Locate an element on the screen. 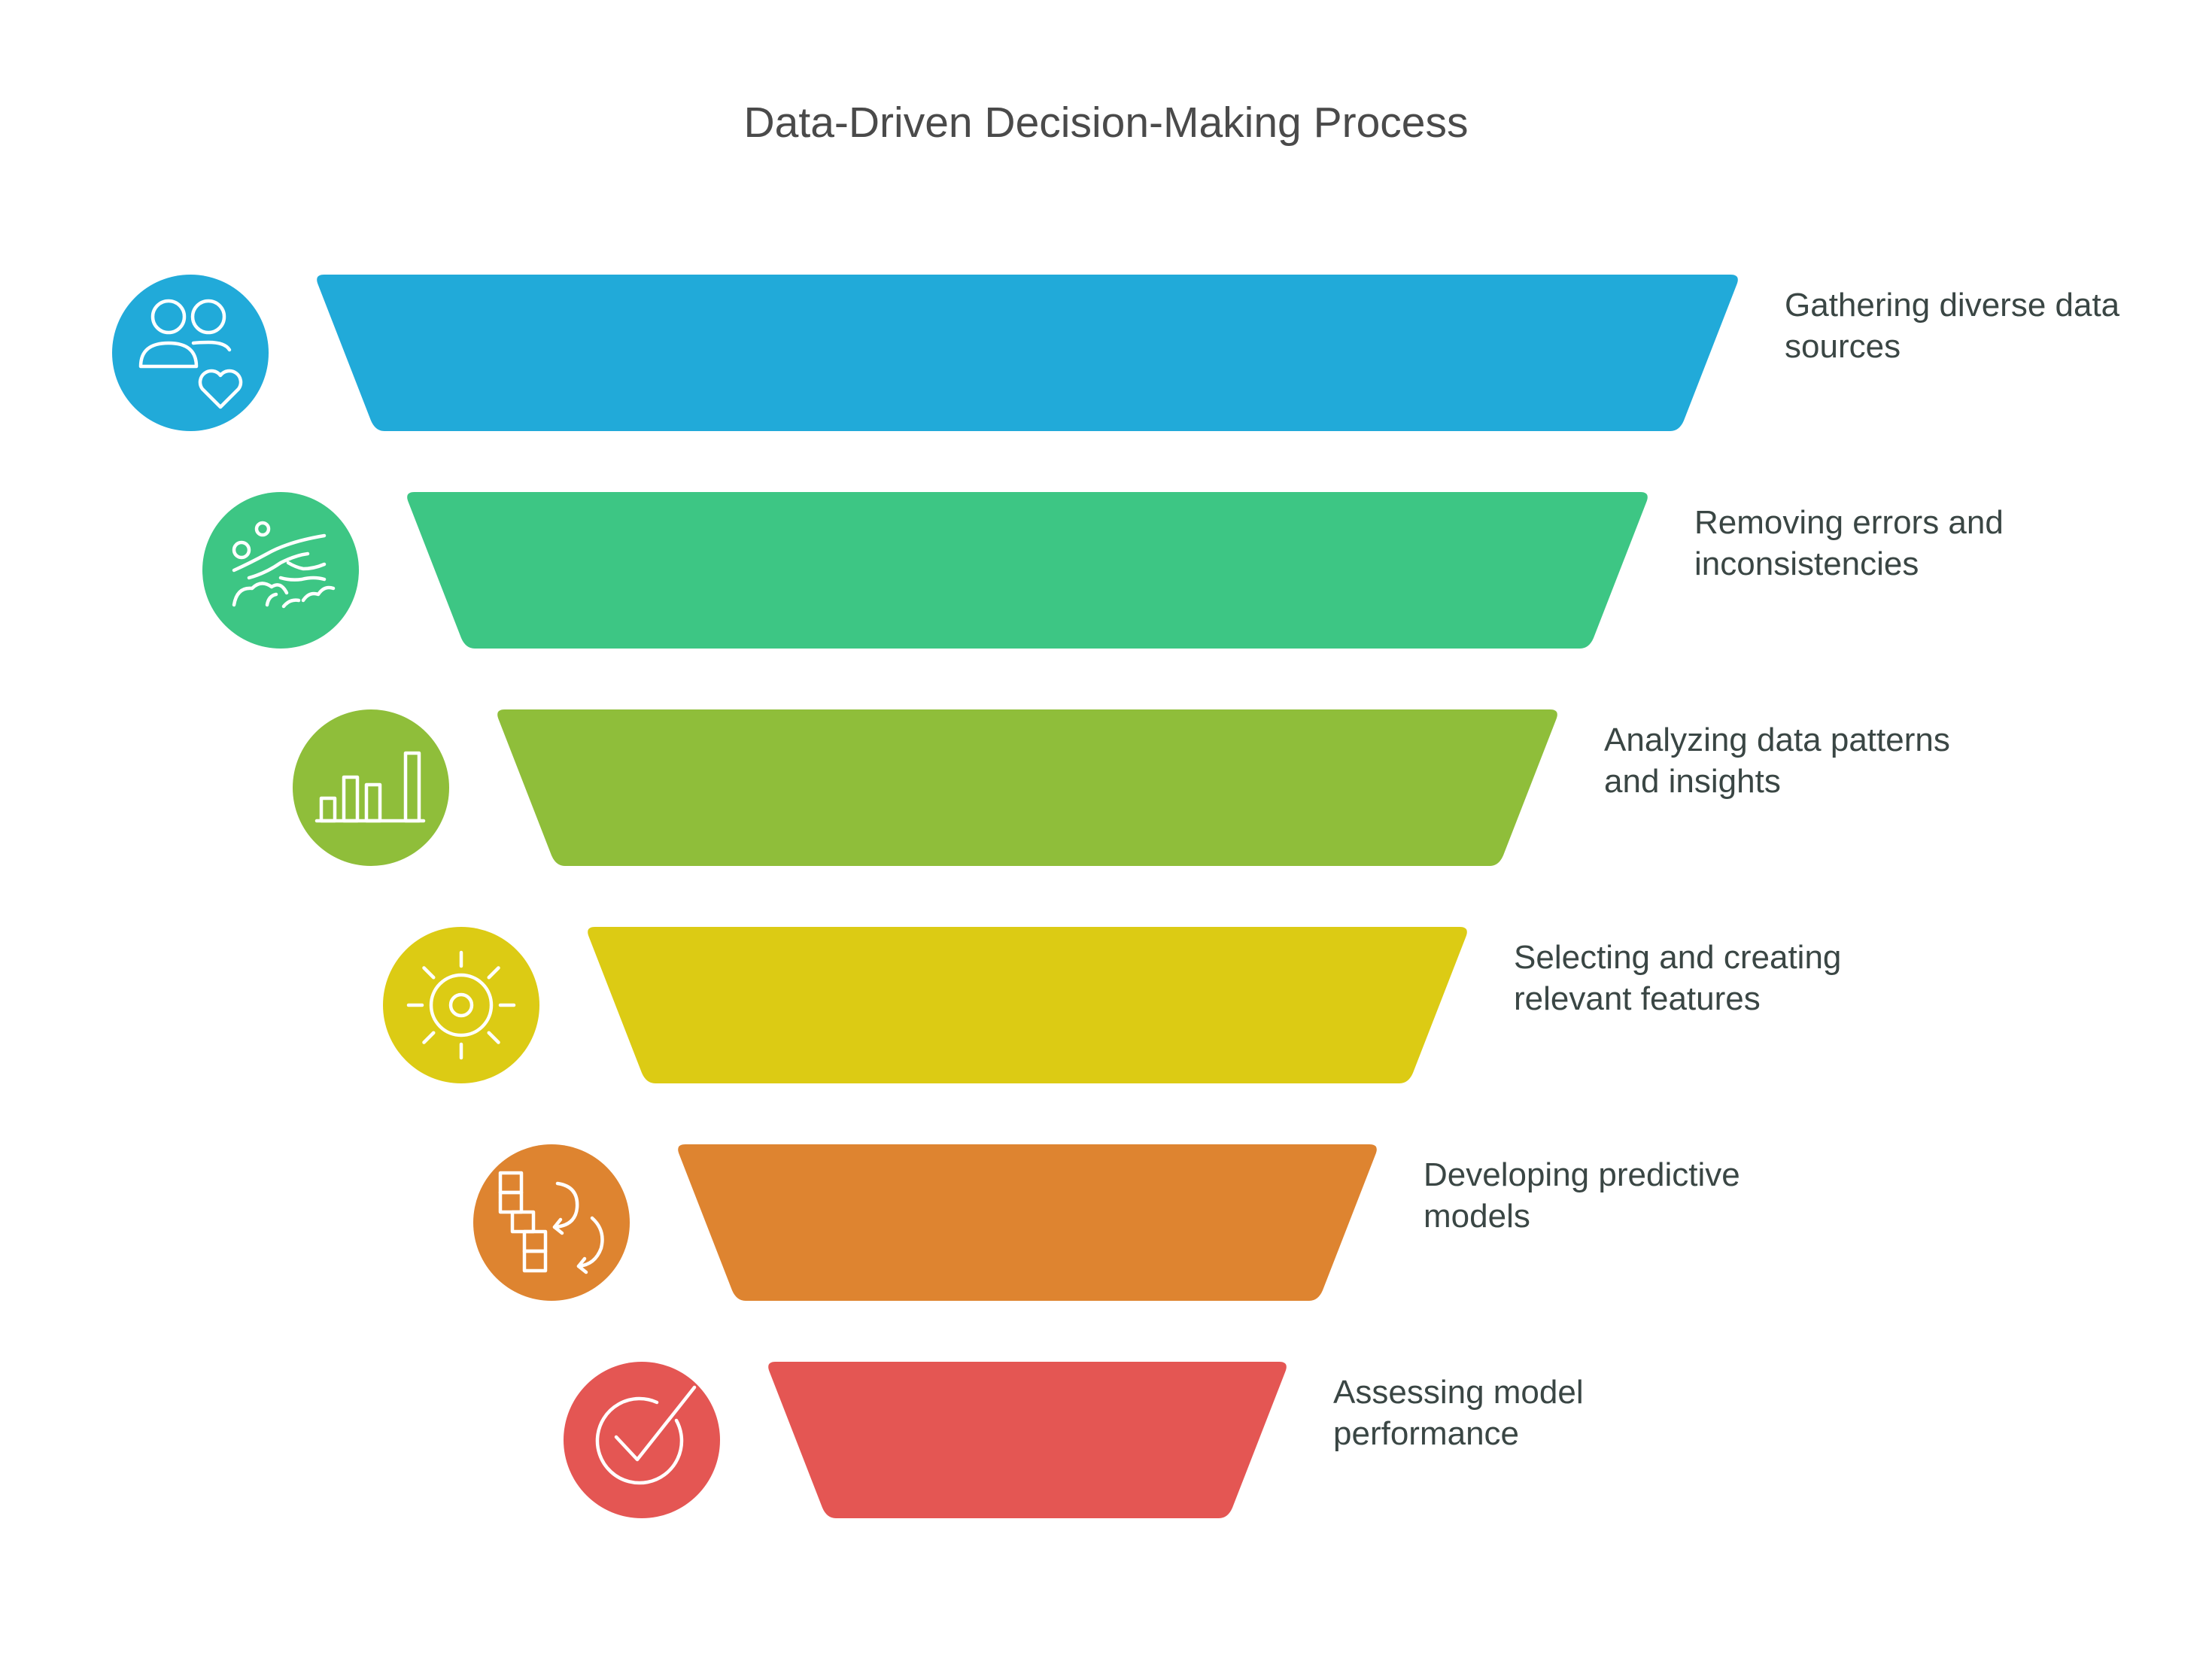 The width and height of the screenshot is (2212, 1680). stage-label-features: Selecting and creating relevant features is located at coordinates (1677, 978).